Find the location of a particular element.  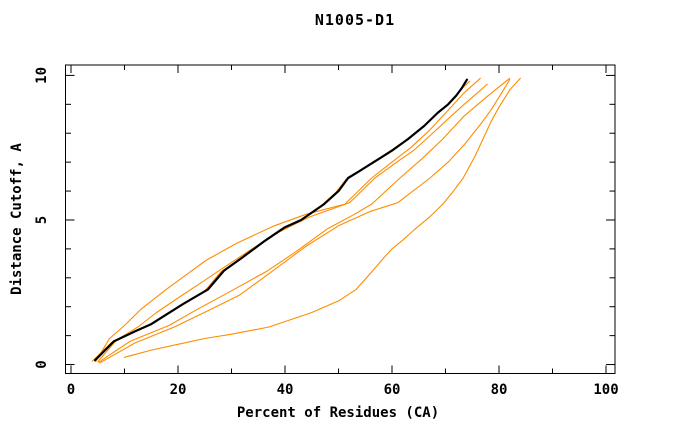

x-axis-label: Percent of Residues (CA) is located at coordinates (338, 413).